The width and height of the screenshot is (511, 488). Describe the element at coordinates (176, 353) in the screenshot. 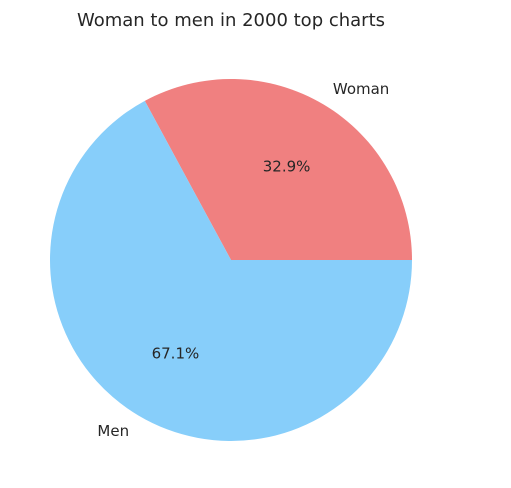

I see `slice-percent-men: 67.1%` at that location.